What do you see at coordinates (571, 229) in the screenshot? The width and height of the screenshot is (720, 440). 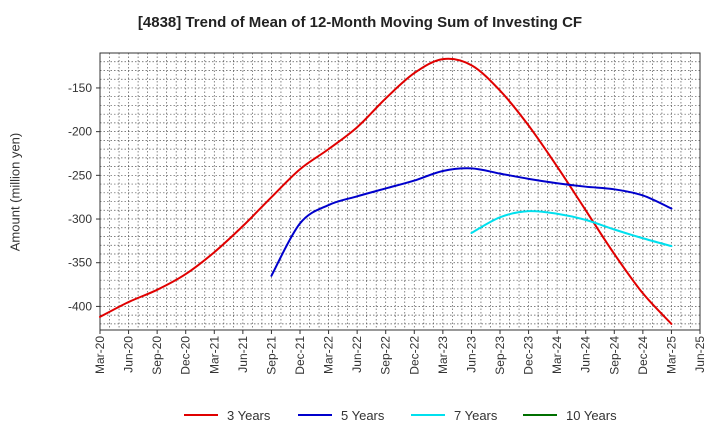 I see `series-line-7-years` at bounding box center [571, 229].